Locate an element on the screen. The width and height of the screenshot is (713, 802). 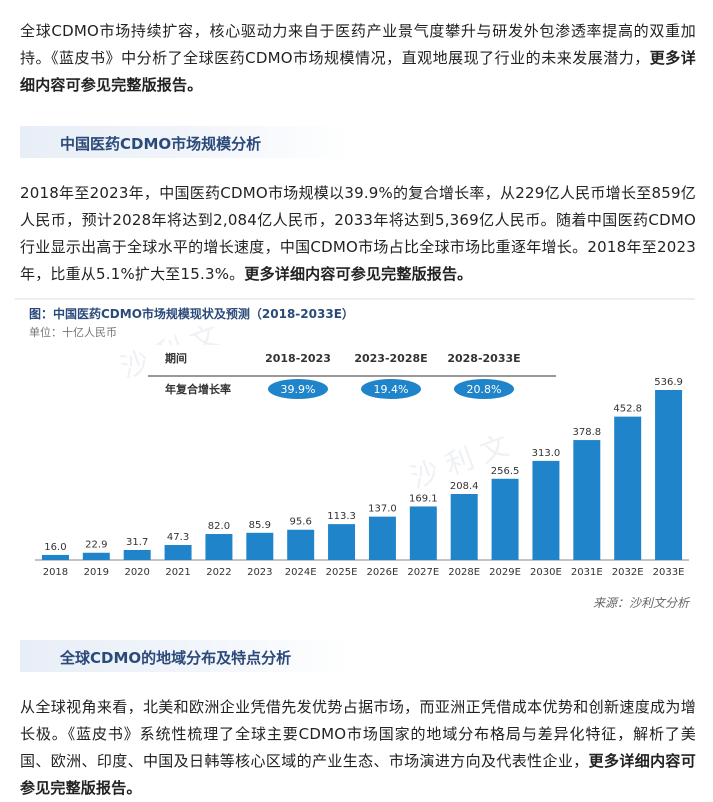
value-label-2032E: 452.8 is located at coordinates (627, 409).